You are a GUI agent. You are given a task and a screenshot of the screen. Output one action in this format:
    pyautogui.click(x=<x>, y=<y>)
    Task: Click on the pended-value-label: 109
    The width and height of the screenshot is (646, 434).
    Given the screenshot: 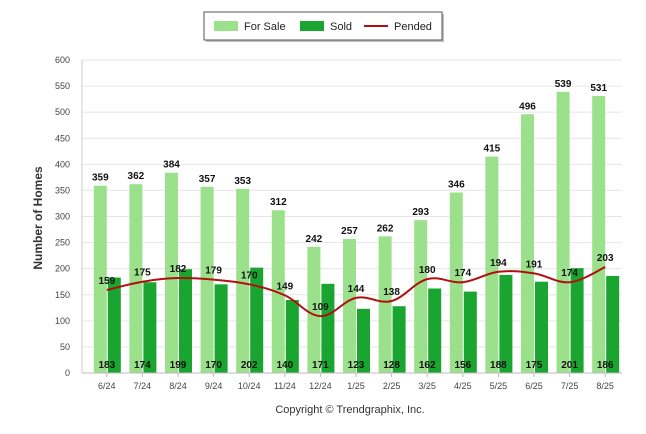 What is the action you would take?
    pyautogui.click(x=320, y=307)
    